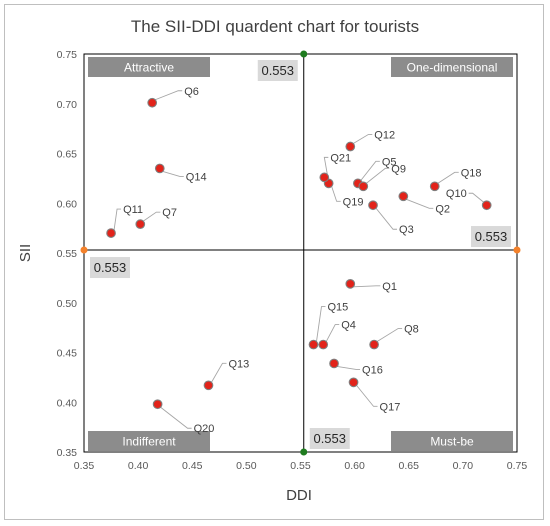 Image resolution: width=550 pixels, height=526 pixels. What do you see at coordinates (476, 197) in the screenshot?
I see `leader-line-q10` at bounding box center [476, 197].